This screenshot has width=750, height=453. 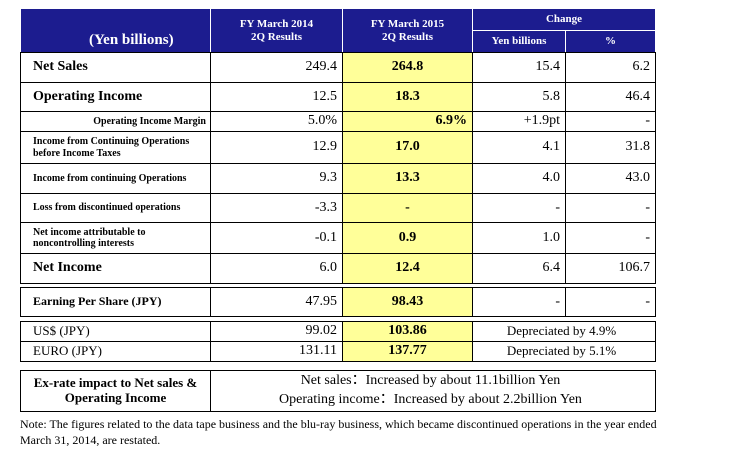 What do you see at coordinates (276, 302) in the screenshot?
I see `fy2014-value: 47.95` at bounding box center [276, 302].